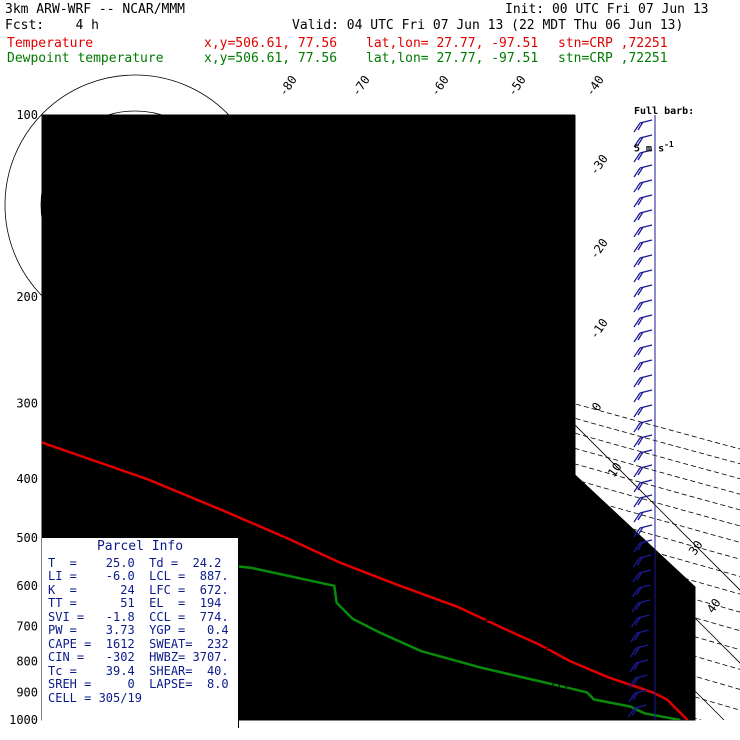 The width and height of the screenshot is (740, 740). What do you see at coordinates (412, 306) in the screenshot?
I see `speed-scale-label: 28` at bounding box center [412, 306].